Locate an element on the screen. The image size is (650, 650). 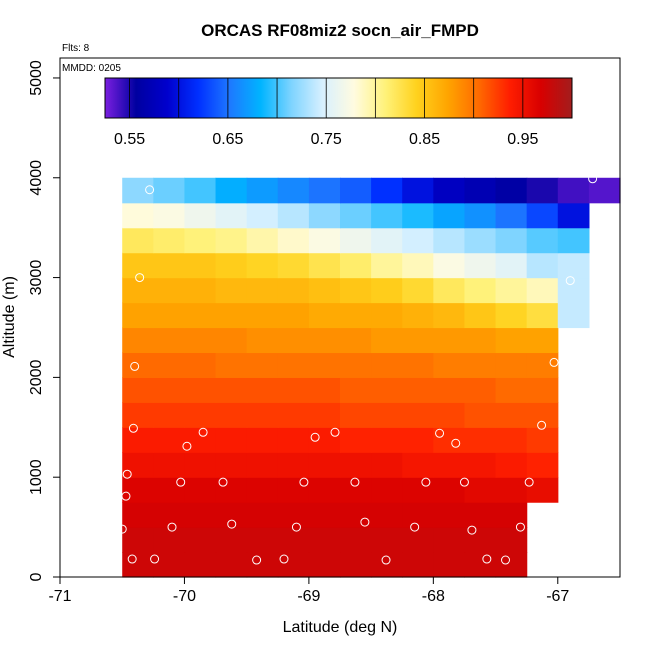
y-tick-label: 0 is located at coordinates (36, 576).